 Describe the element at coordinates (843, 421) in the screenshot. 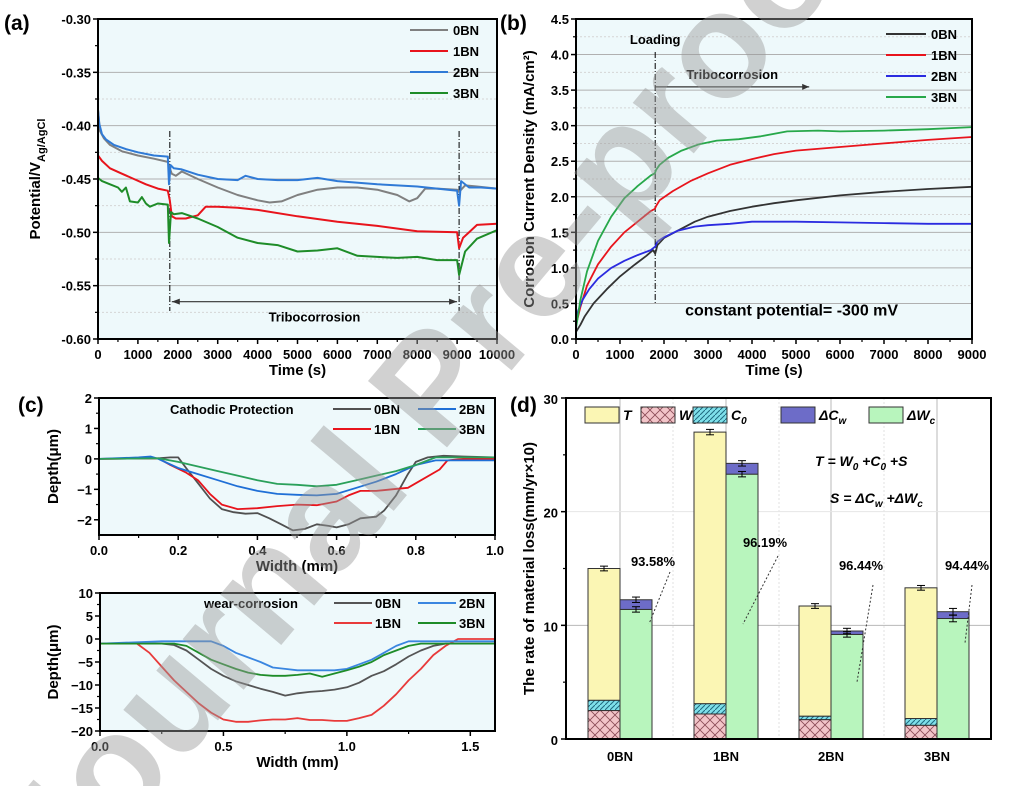

I see `legend-label-subscript: w` at that location.